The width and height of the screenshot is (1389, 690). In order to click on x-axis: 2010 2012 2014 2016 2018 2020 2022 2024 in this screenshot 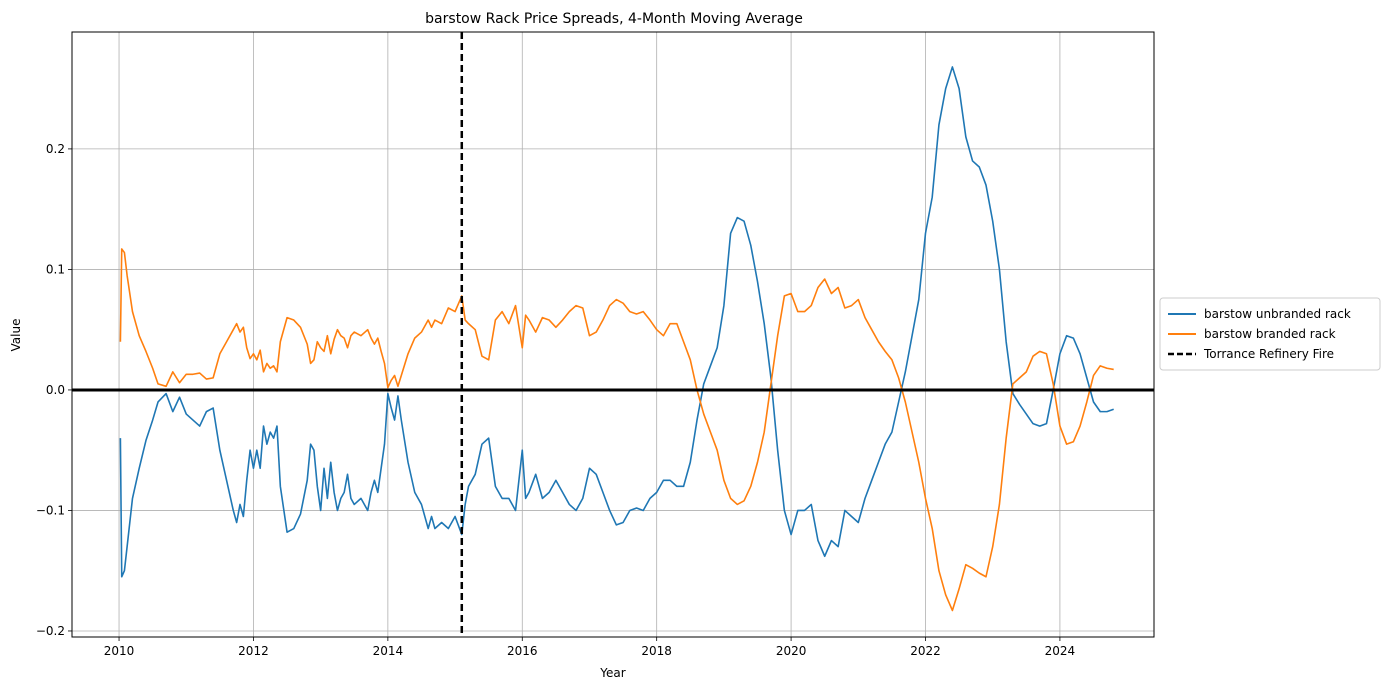, I will do `click(589, 647)`.